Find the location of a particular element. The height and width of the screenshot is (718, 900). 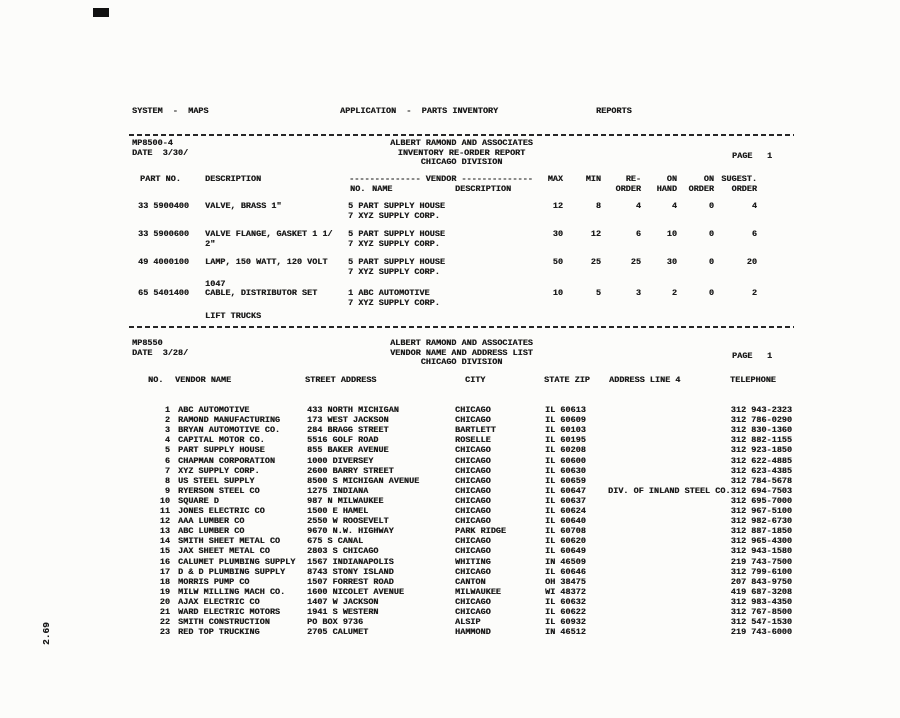

part-number: 49 4000100 is located at coordinates (164, 262).